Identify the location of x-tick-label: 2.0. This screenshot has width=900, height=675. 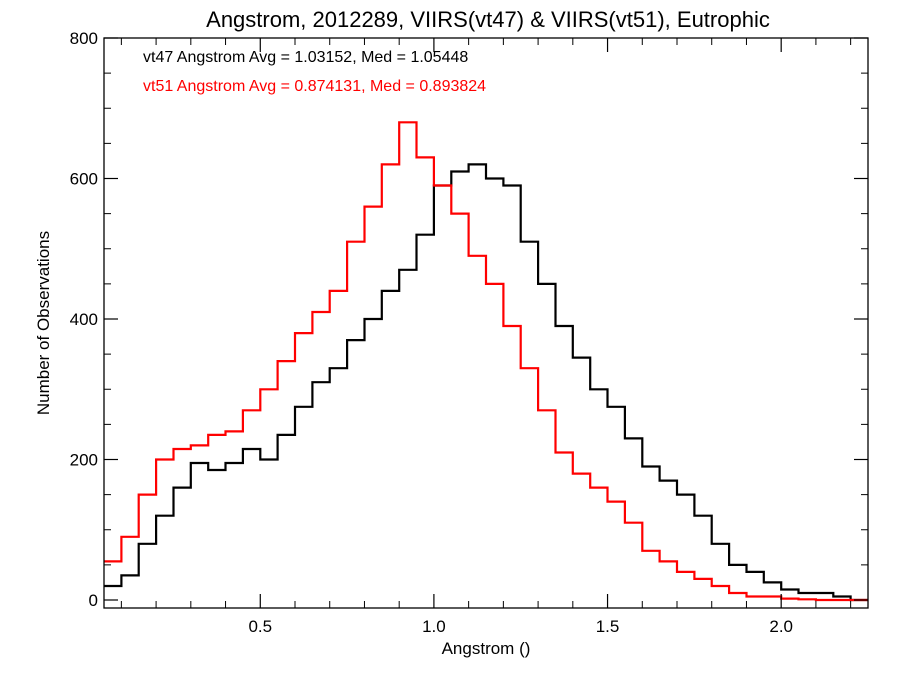
(781, 626).